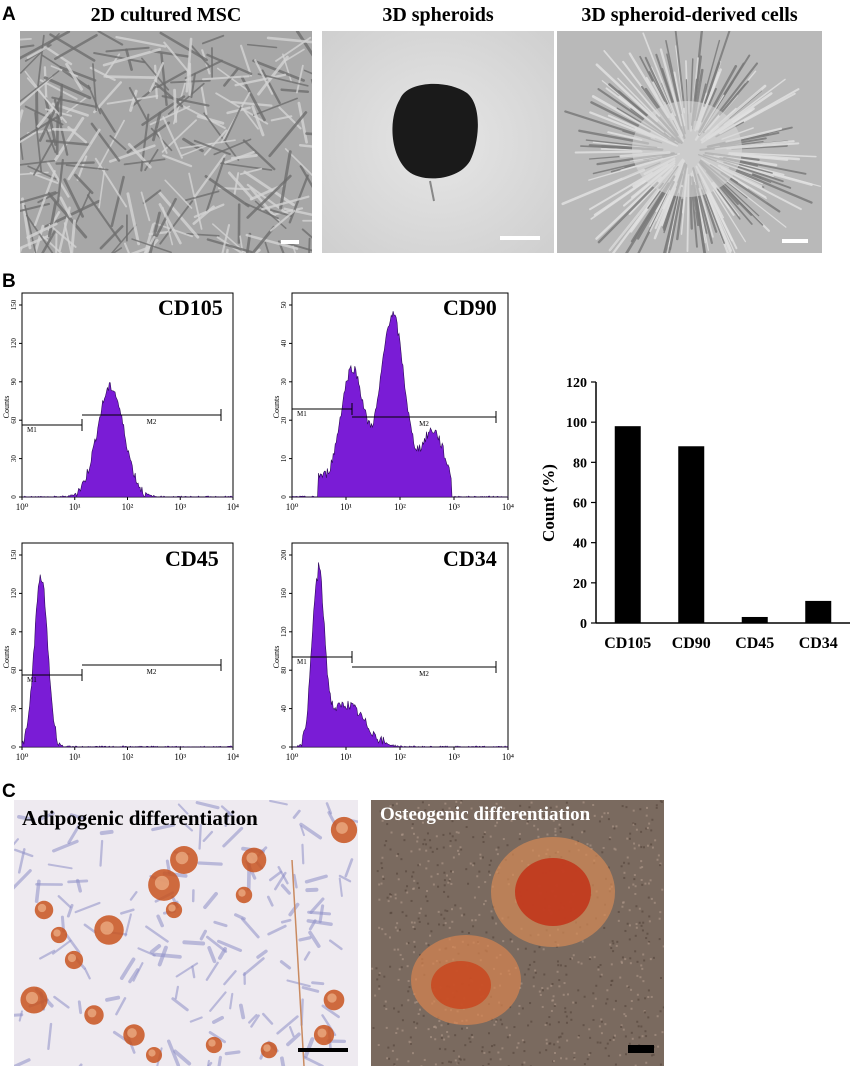 This screenshot has height=1072, width=859. What do you see at coordinates (9, 14) in the screenshot?
I see `panel-a-label: A` at bounding box center [9, 14].